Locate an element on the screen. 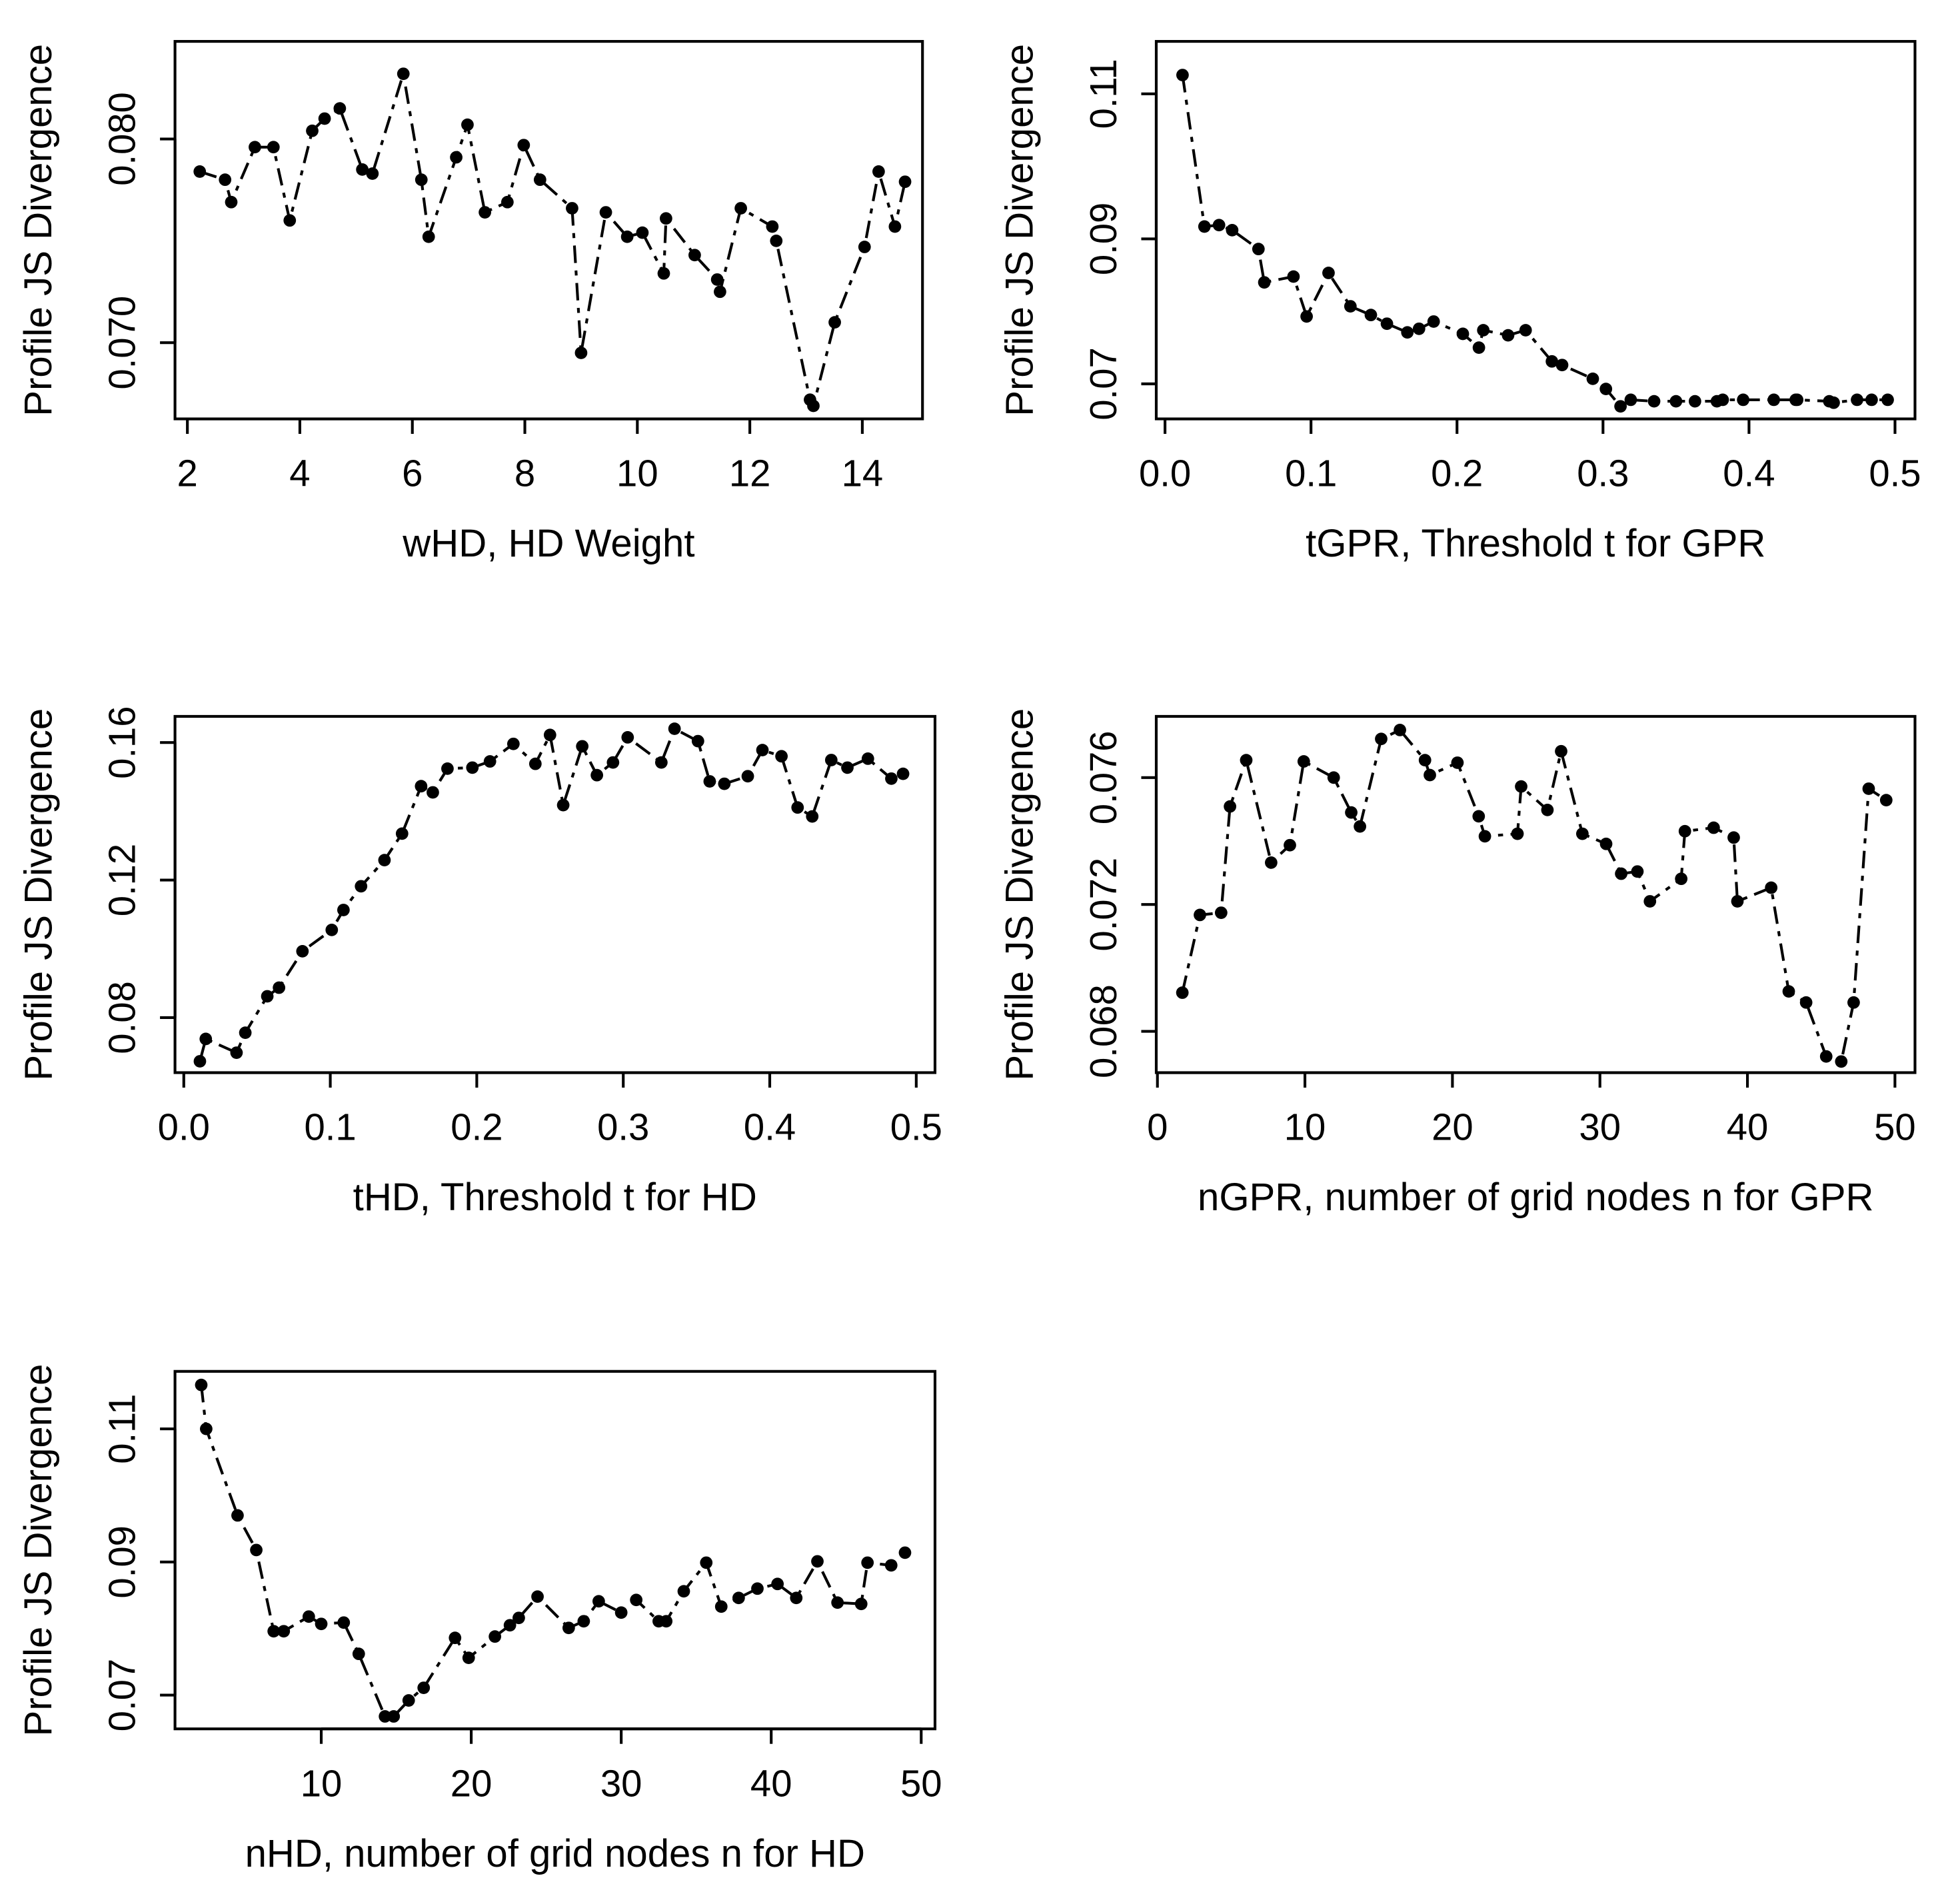  x-tick-label: 4 is located at coordinates (300, 473).